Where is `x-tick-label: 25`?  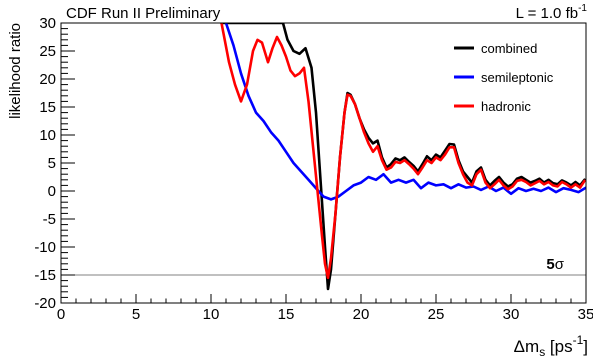 x-tick-label: 25 is located at coordinates (436, 314).